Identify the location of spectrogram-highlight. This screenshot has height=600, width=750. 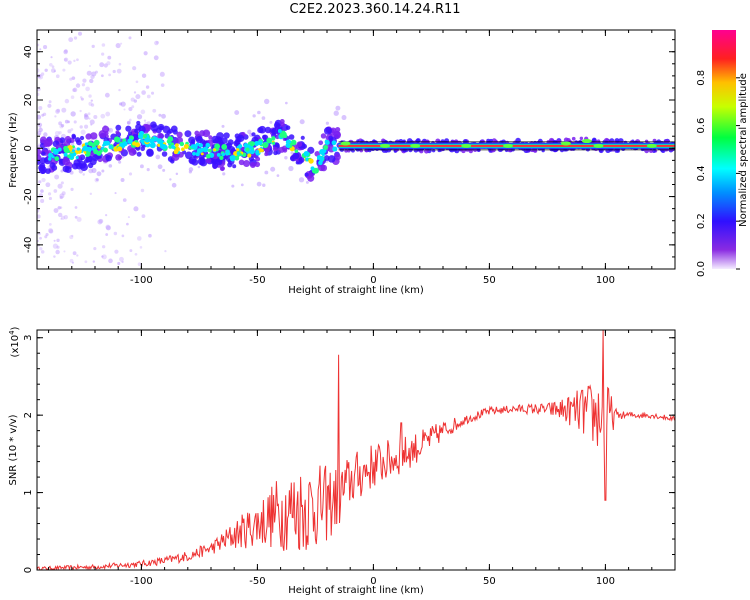
(466, 145).